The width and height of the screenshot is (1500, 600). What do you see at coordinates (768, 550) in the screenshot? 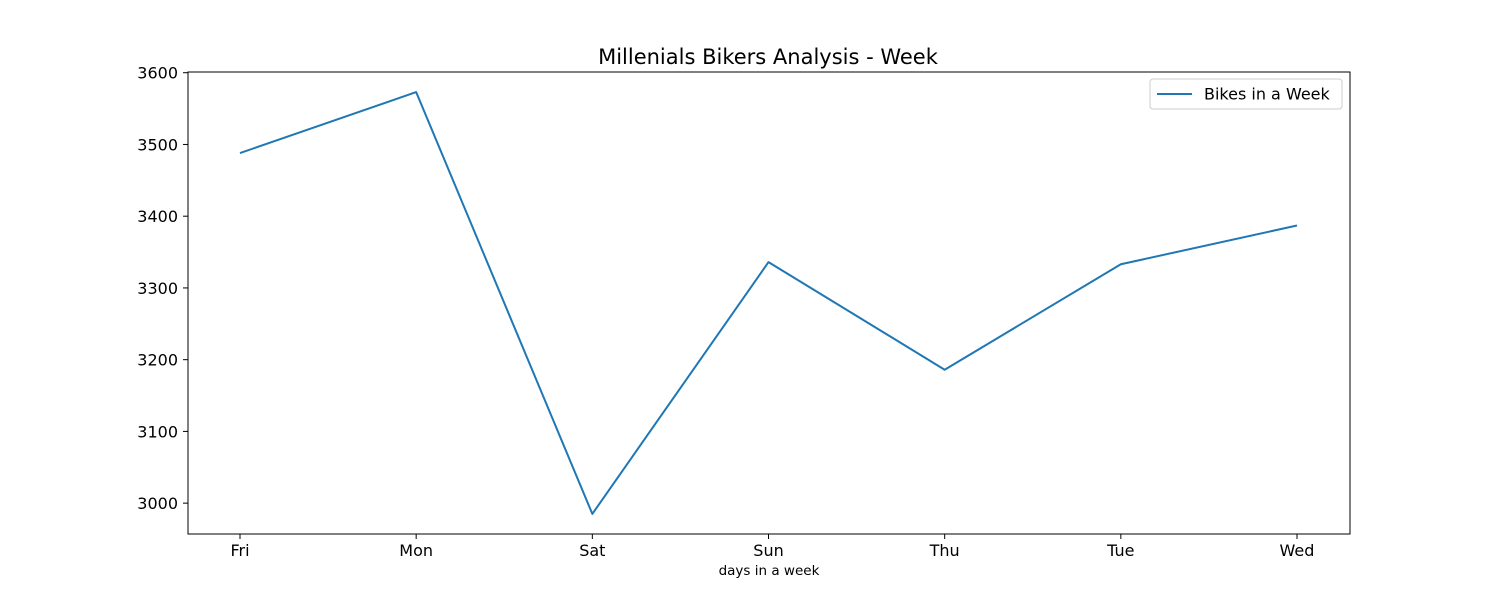
I see `x-tick-label: Sun` at bounding box center [768, 550].